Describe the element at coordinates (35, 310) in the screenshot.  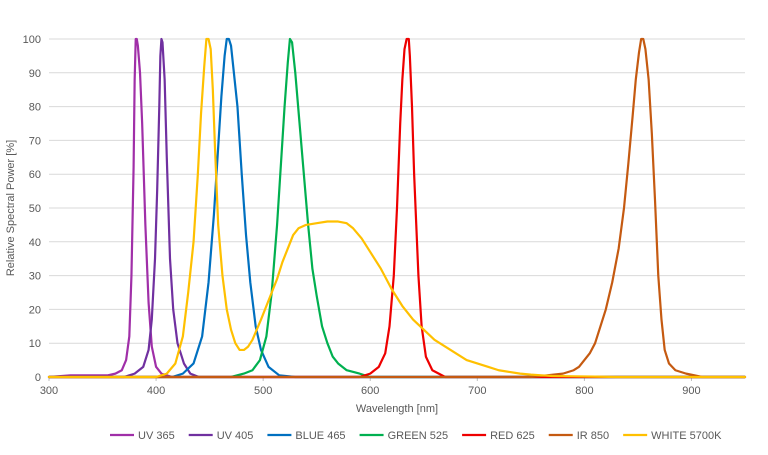
I see `y-tick-label: 20` at that location.